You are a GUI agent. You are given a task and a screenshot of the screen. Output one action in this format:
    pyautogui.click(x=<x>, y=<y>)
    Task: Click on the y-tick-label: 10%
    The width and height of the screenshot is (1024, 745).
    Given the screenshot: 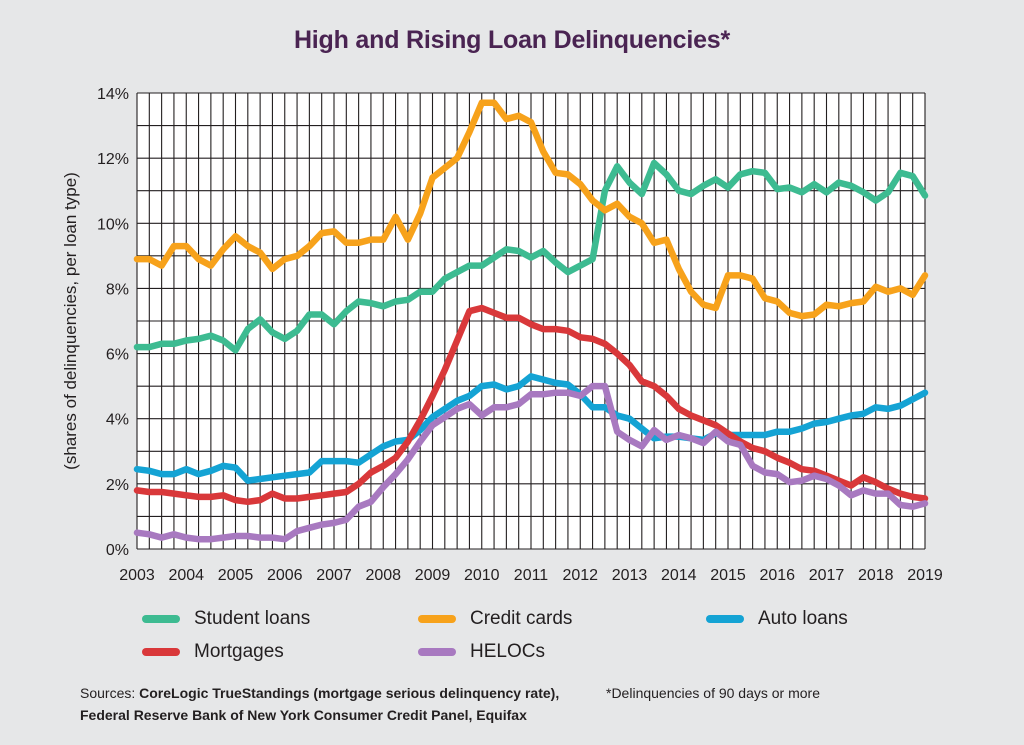 What is the action you would take?
    pyautogui.click(x=113, y=224)
    